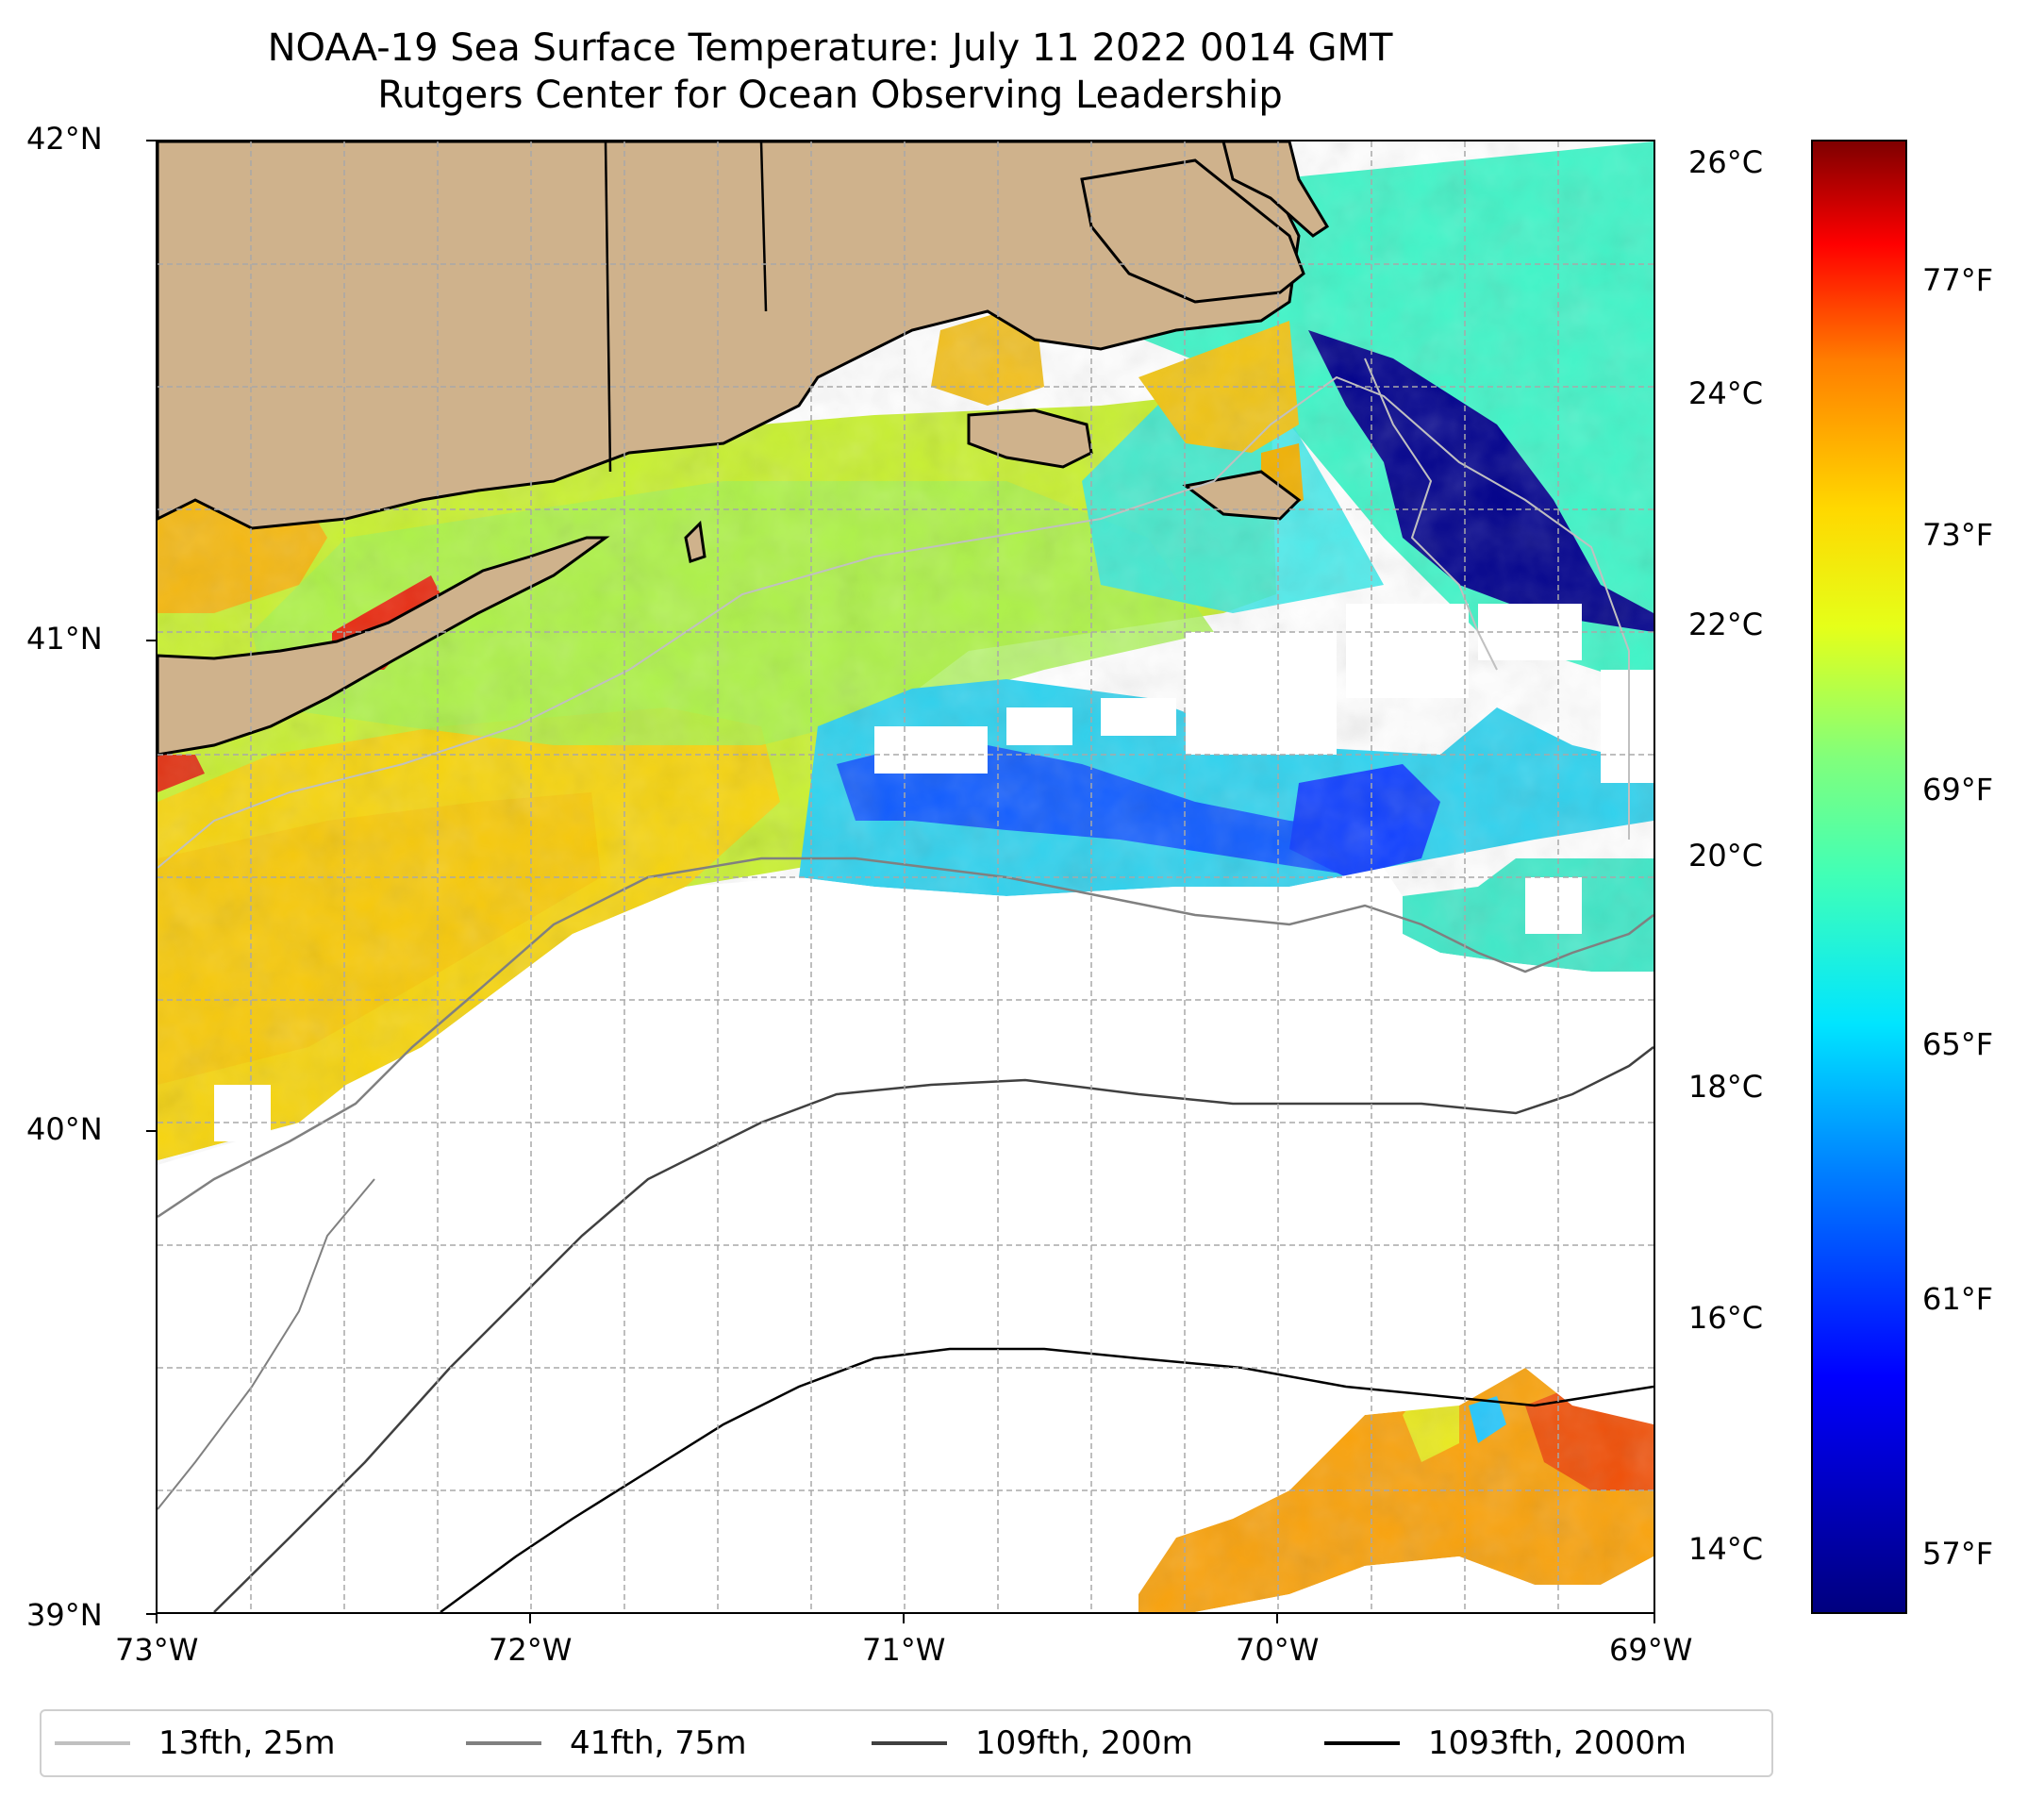 This screenshot has width=2044, height=1797. What do you see at coordinates (65, 639) in the screenshot?
I see `lat-tick-41: 41°N` at bounding box center [65, 639].